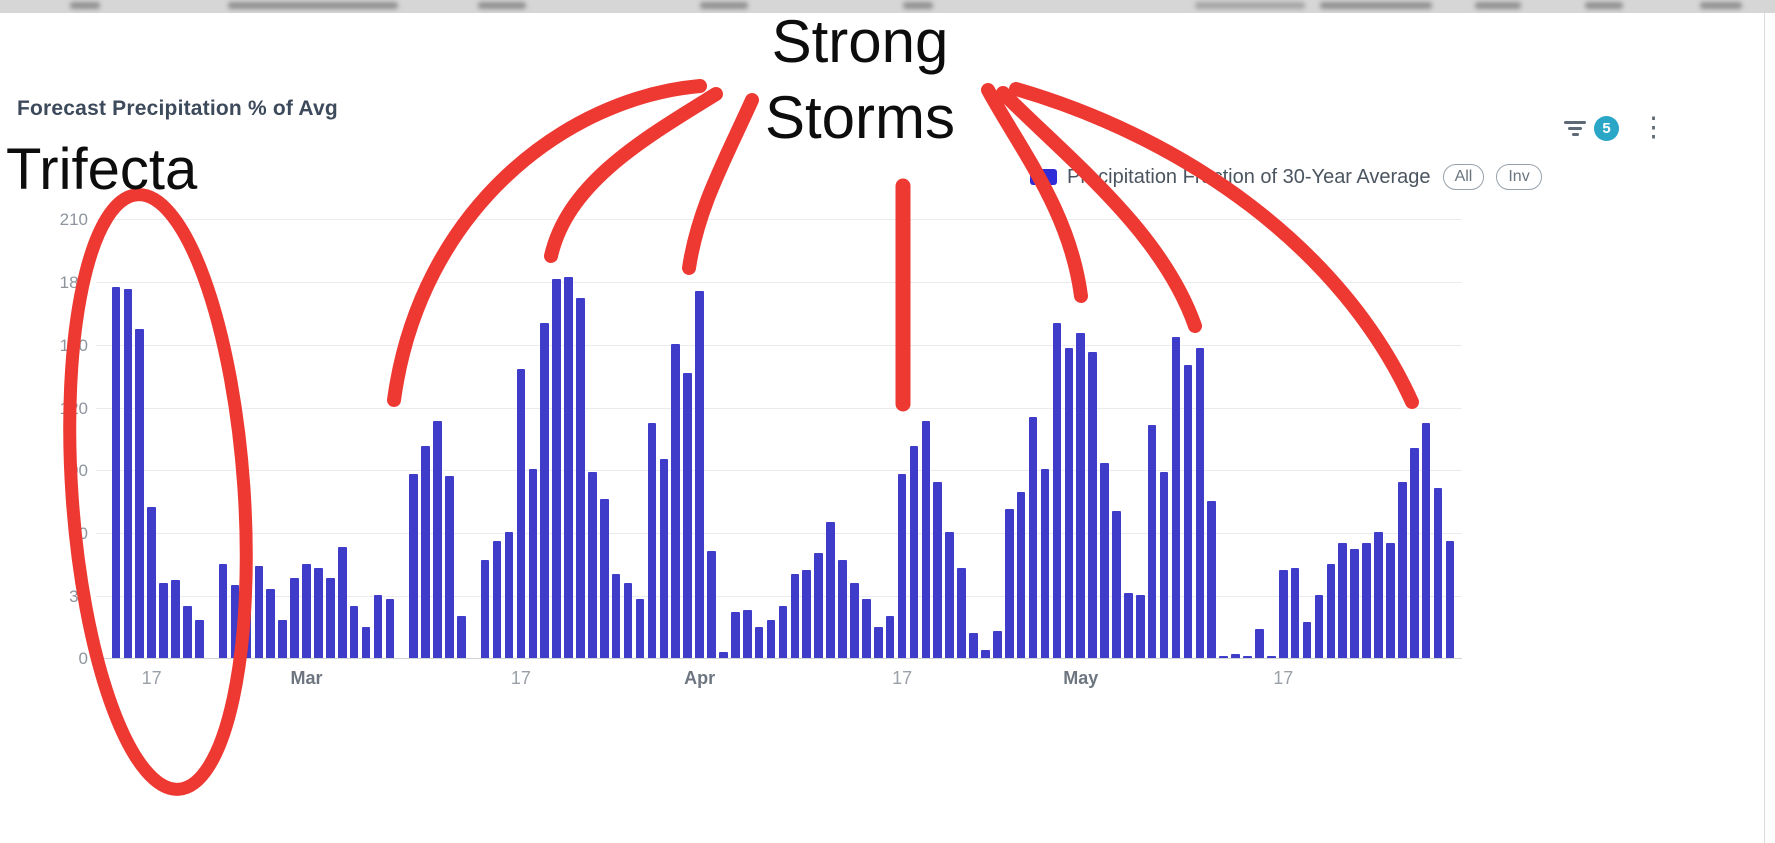 This screenshot has height=843, width=1775. I want to click on filter-icon, so click(1575, 131).